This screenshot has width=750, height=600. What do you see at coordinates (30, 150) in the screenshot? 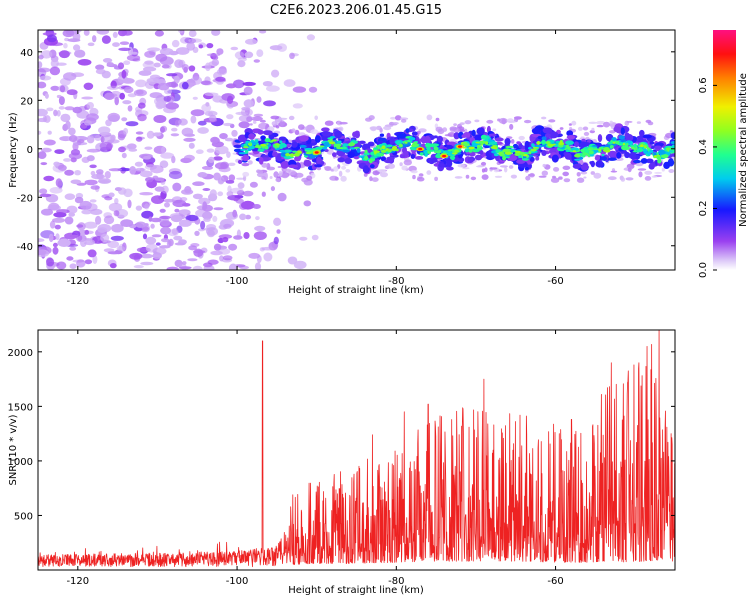
I see `heatmap-y-tick-label: 0` at bounding box center [30, 150].